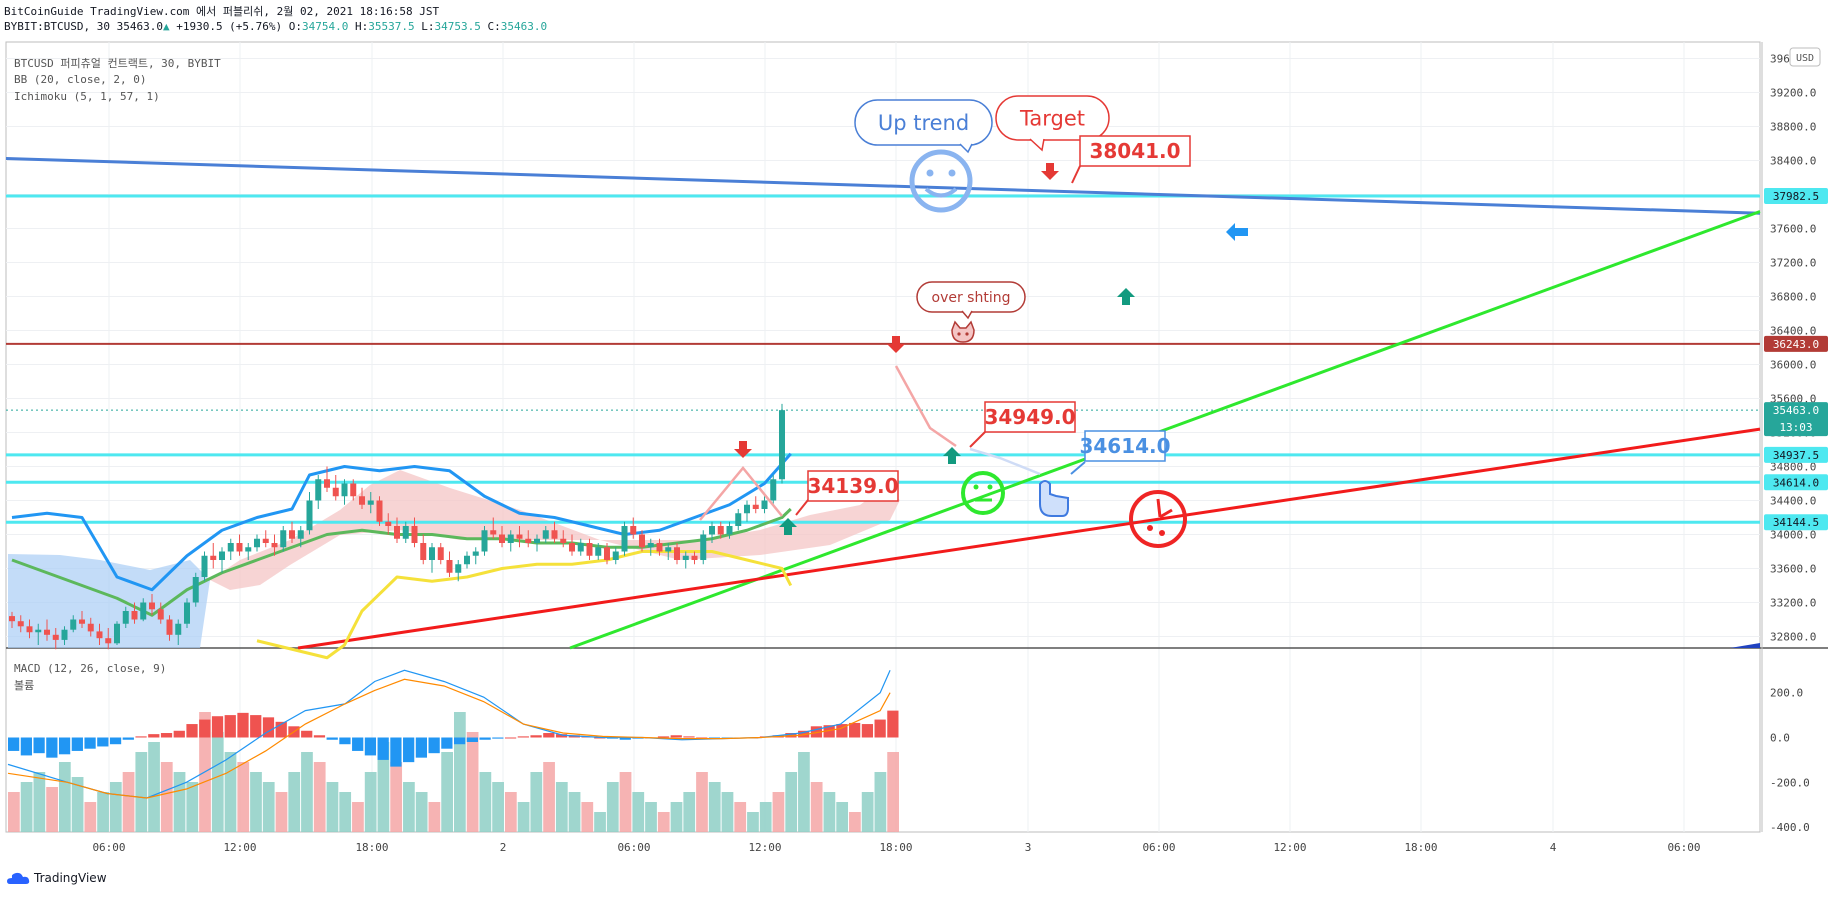 The image size is (1828, 898). What do you see at coordinates (952, 455) in the screenshot?
I see `arrow-up-icon` at bounding box center [952, 455].